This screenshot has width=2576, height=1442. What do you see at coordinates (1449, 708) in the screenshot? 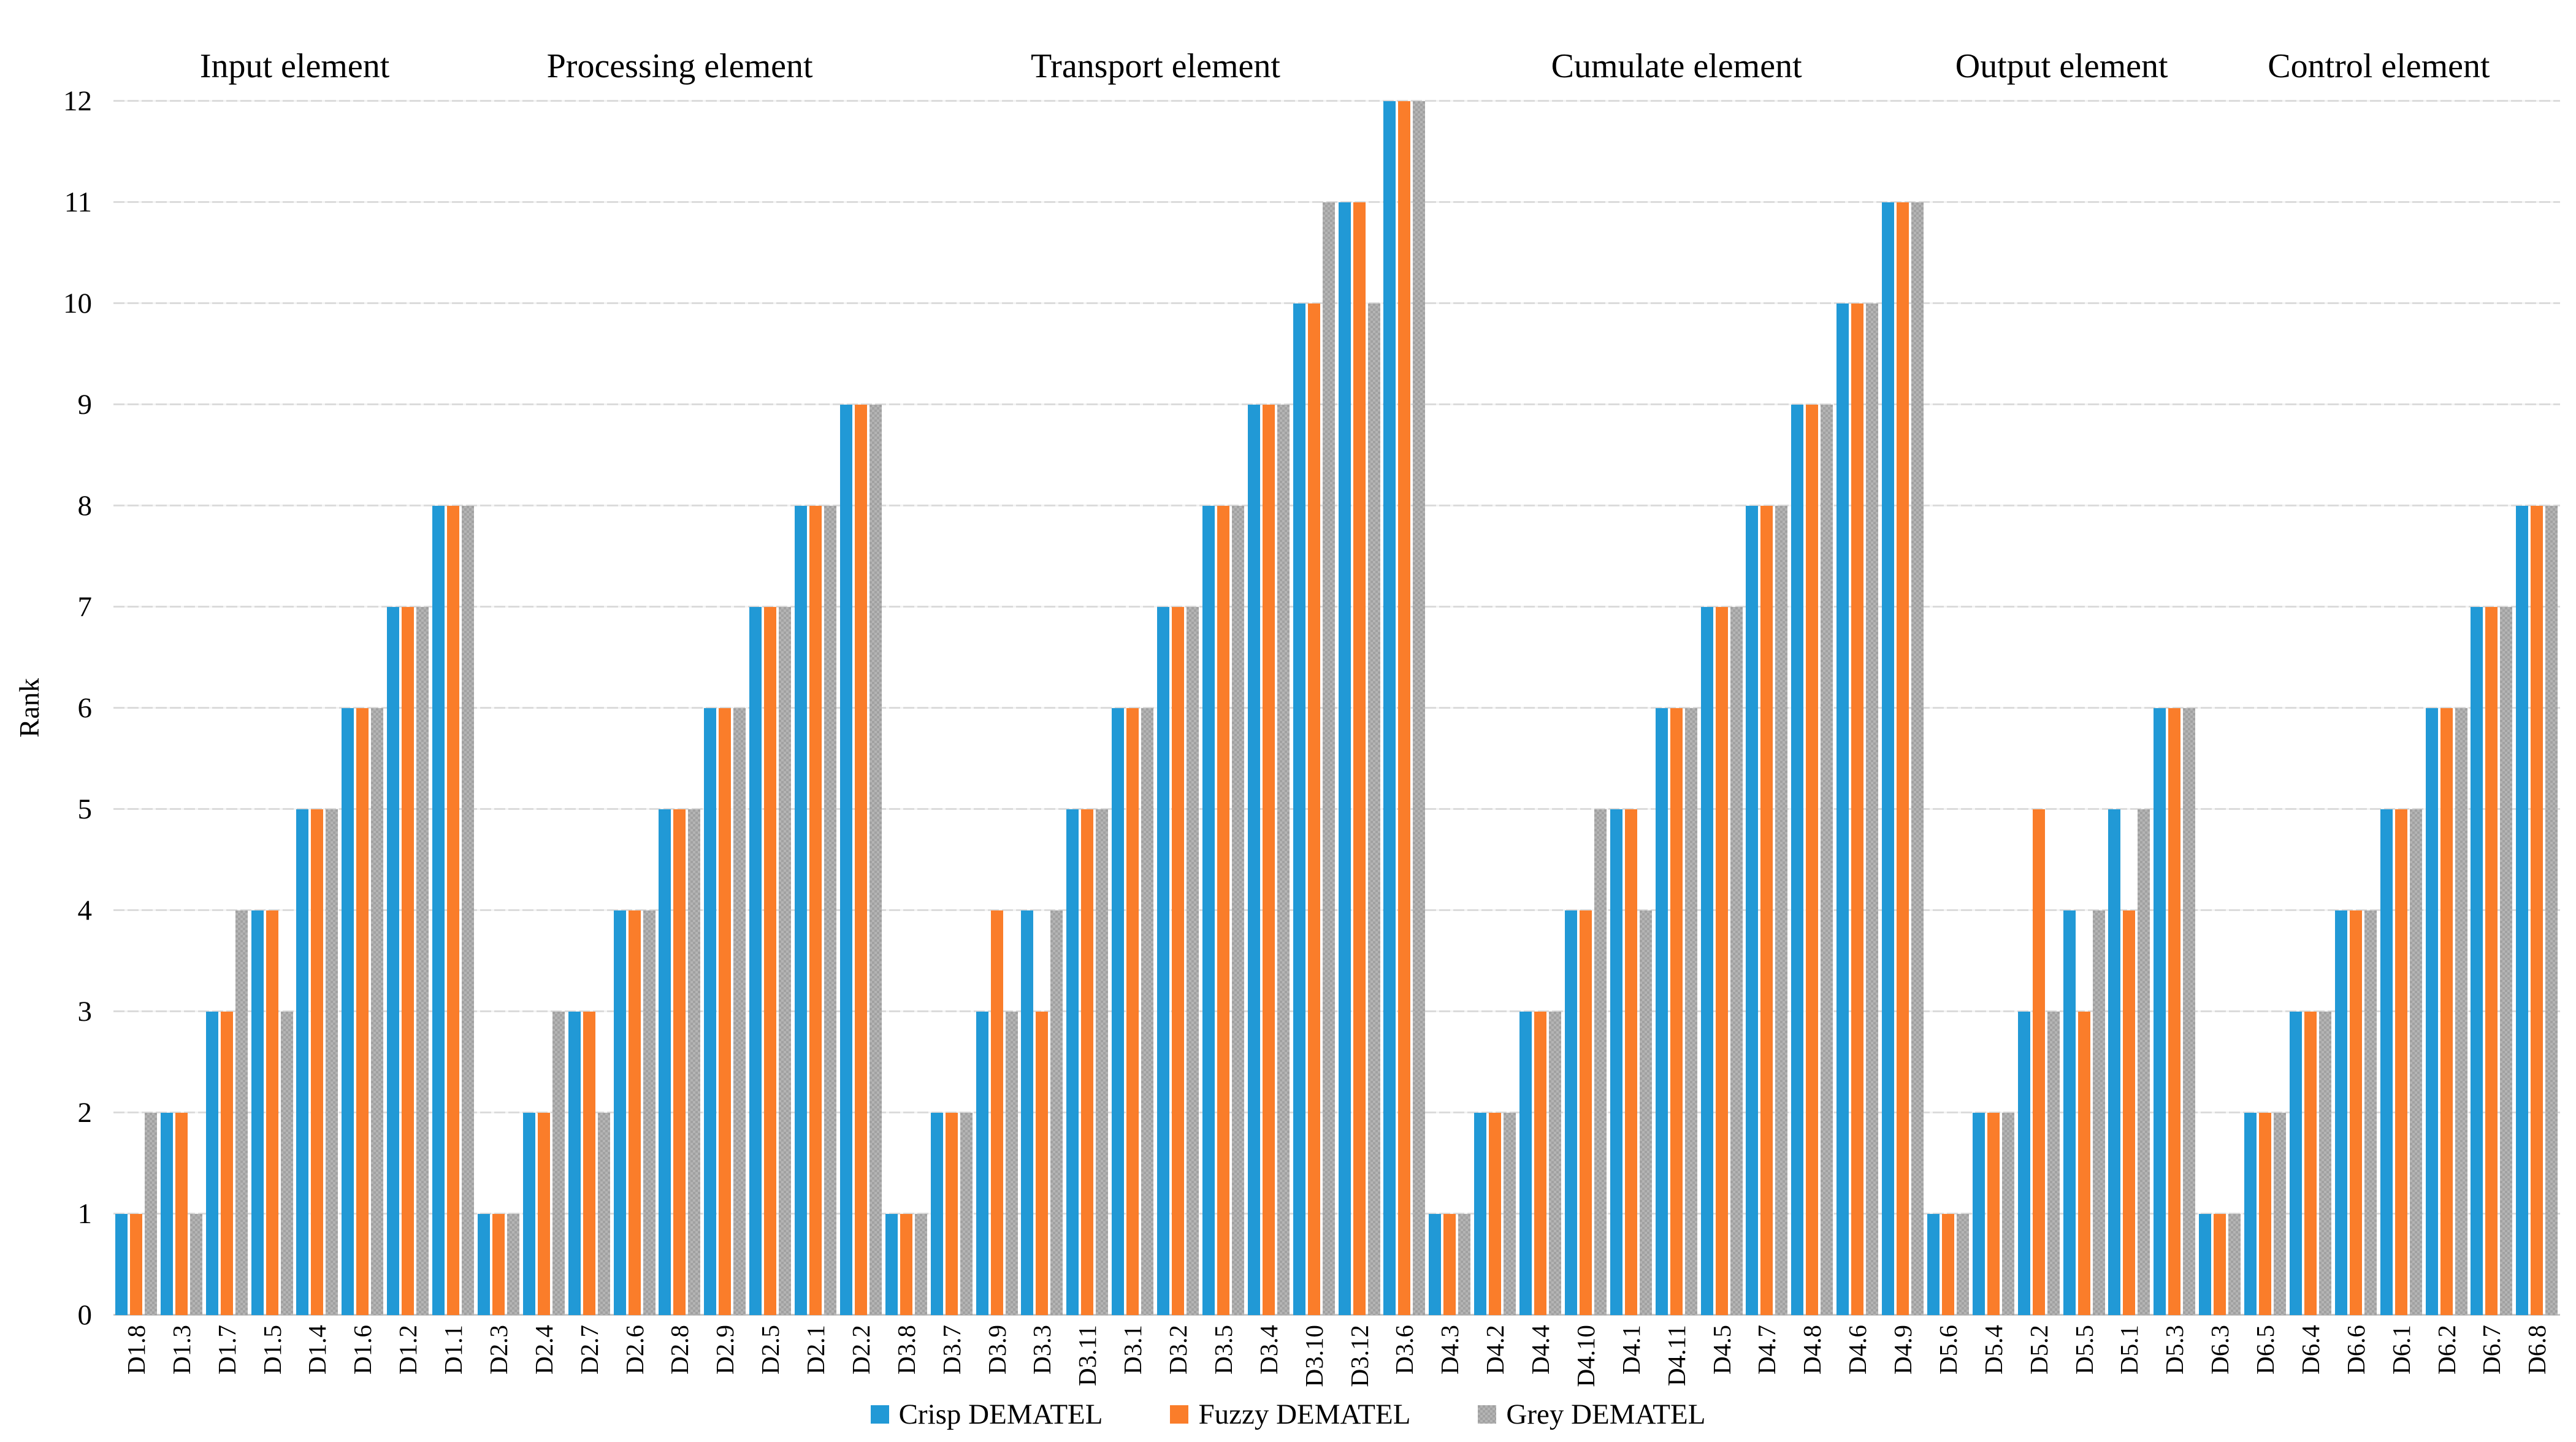
I see `bar-group-D4.3` at bounding box center [1449, 708].